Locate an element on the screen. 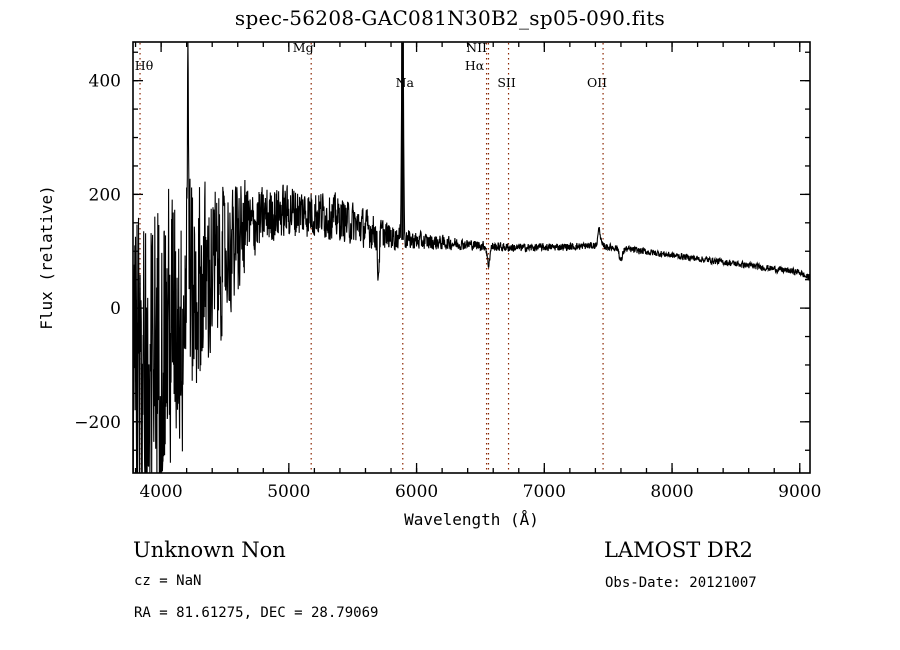 The height and width of the screenshot is (650, 900). obs-date-text: Obs-Date: 20121007 is located at coordinates (681, 583).